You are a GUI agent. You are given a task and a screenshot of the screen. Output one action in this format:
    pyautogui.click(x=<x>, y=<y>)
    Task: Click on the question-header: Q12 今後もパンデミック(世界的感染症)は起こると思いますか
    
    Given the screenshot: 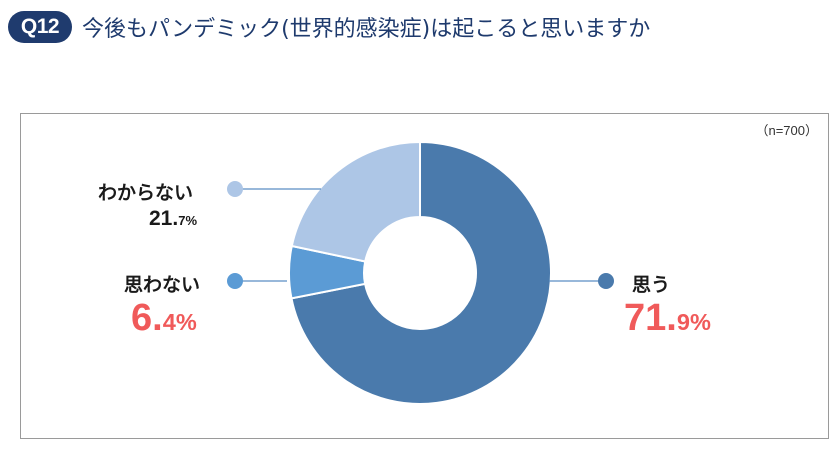 What is the action you would take?
    pyautogui.click(x=329, y=27)
    